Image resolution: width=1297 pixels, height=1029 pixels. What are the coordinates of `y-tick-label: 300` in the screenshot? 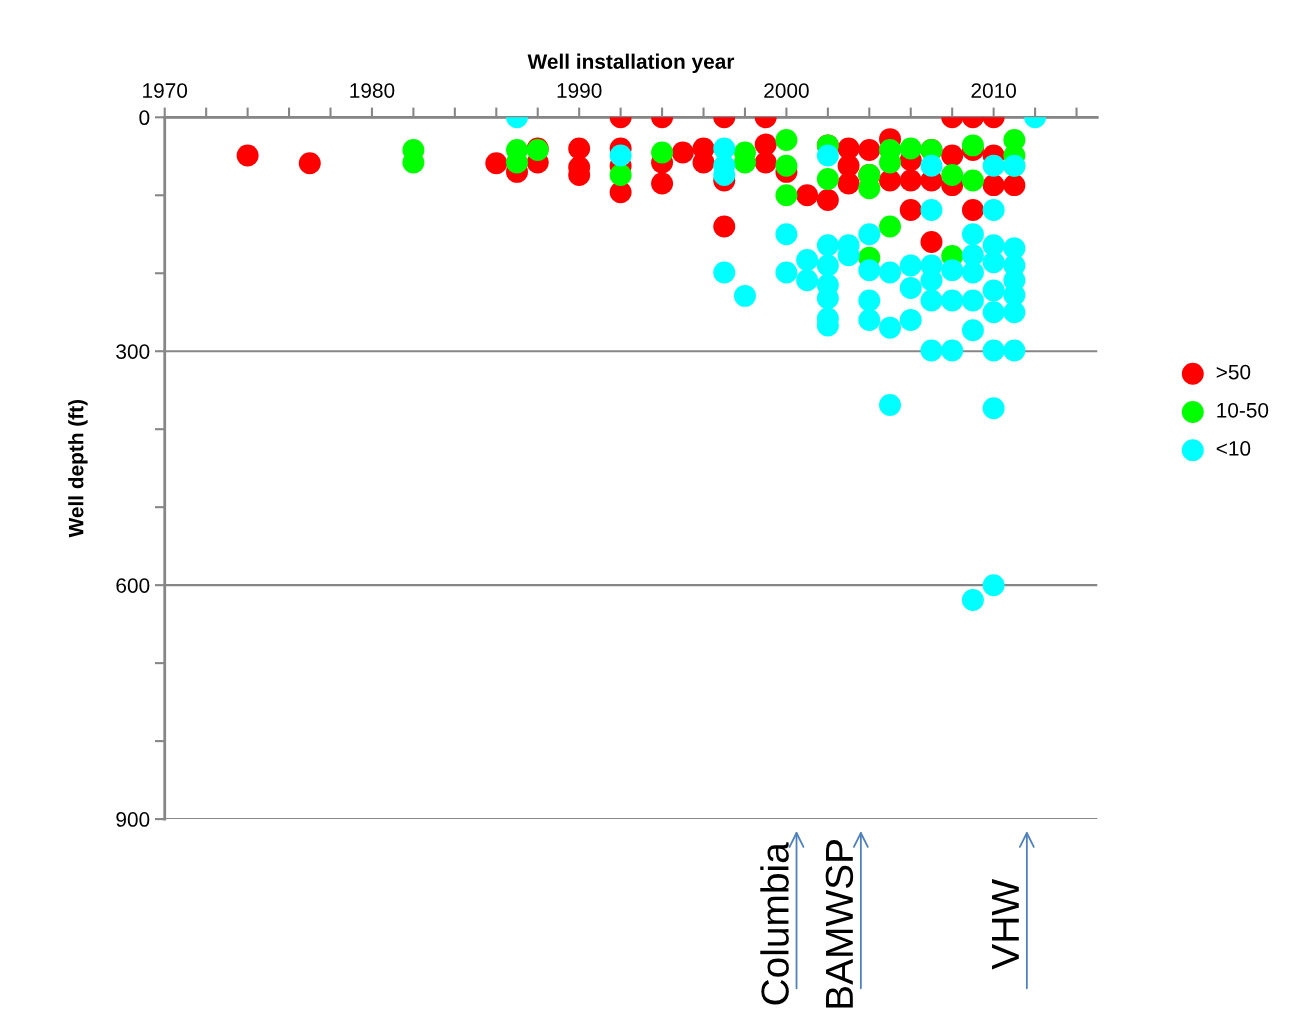 It's located at (133, 351).